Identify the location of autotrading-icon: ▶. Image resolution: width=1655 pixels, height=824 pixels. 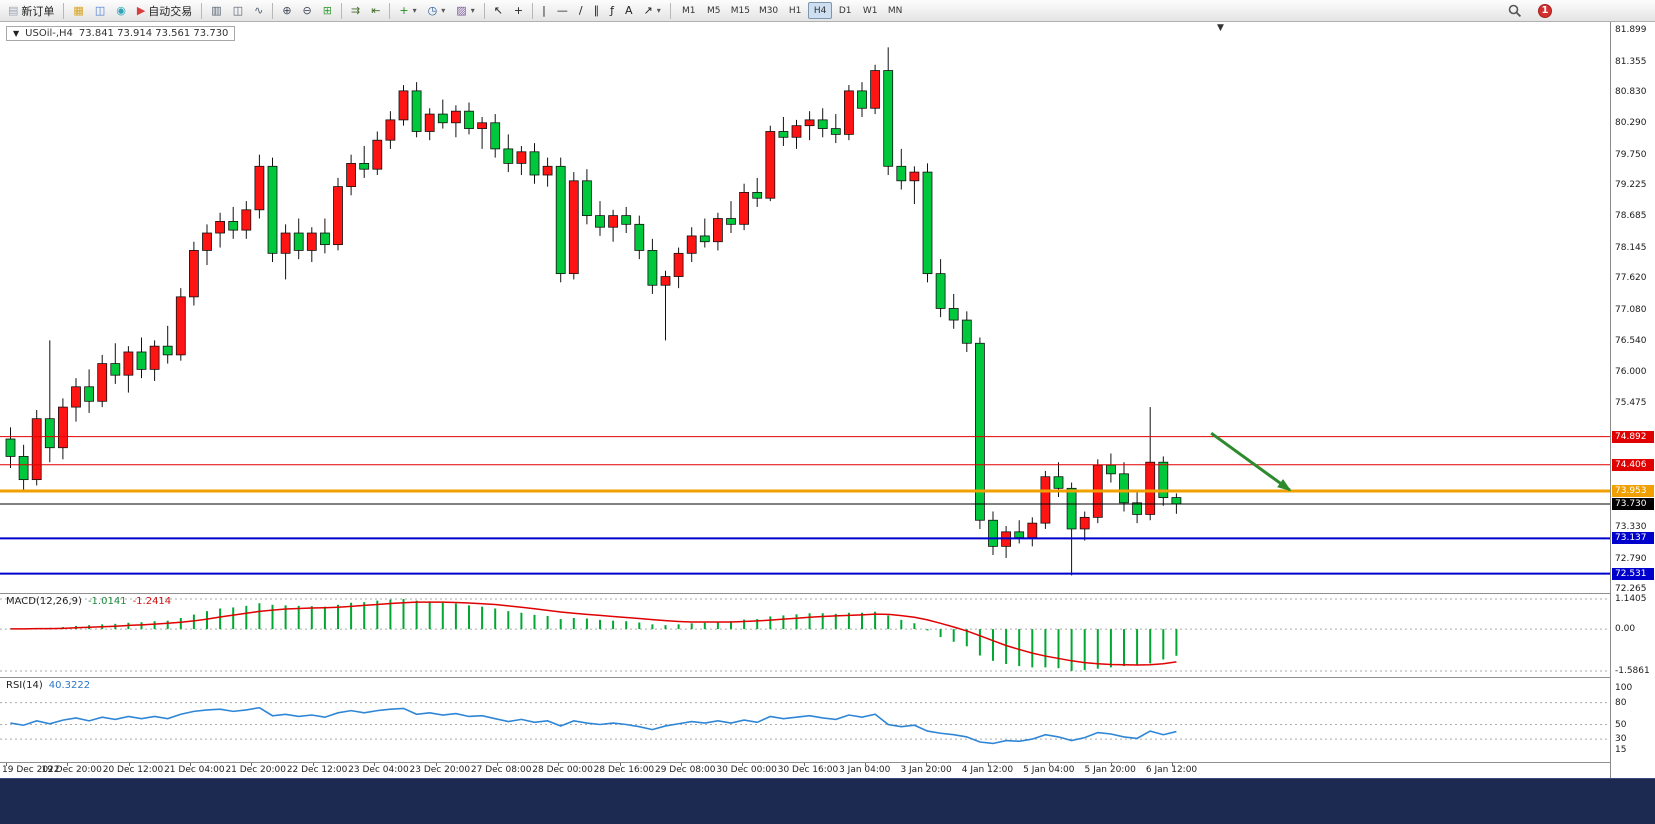
(141, 10).